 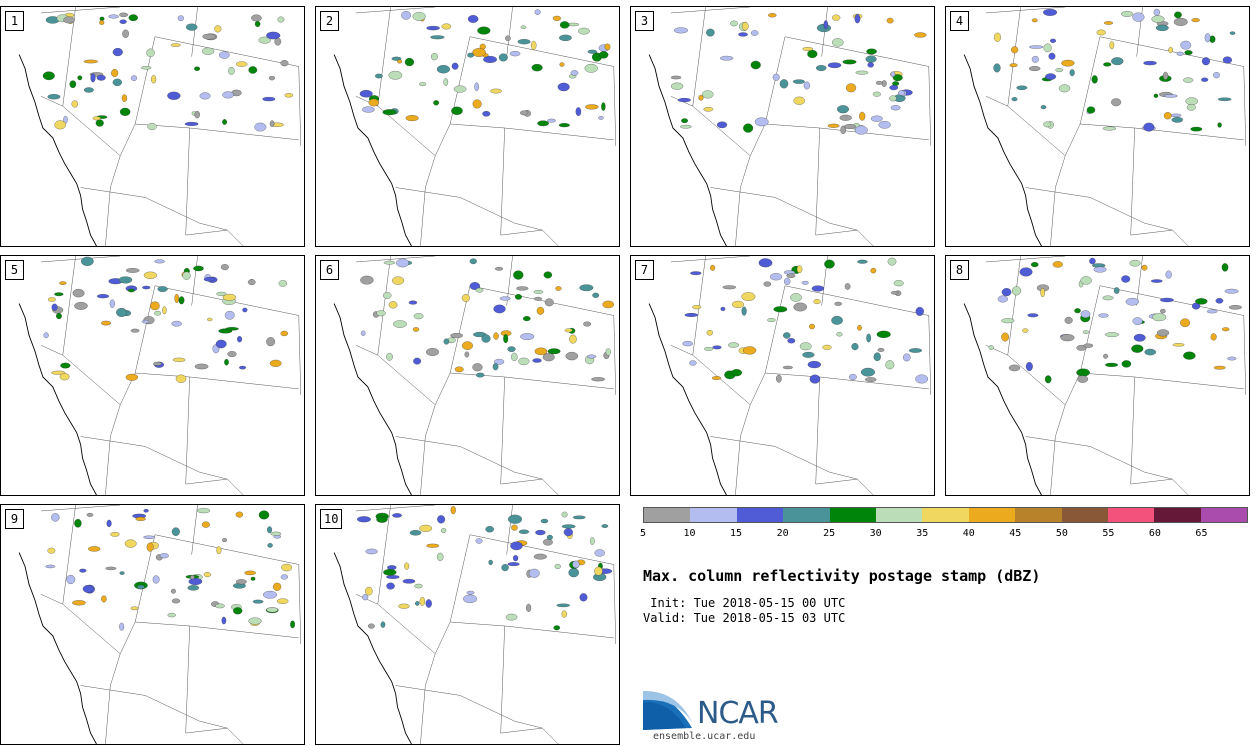 What do you see at coordinates (744, 603) in the screenshot?
I see `init-time: Init: Tue 2018-05-15 00 UTC` at bounding box center [744, 603].